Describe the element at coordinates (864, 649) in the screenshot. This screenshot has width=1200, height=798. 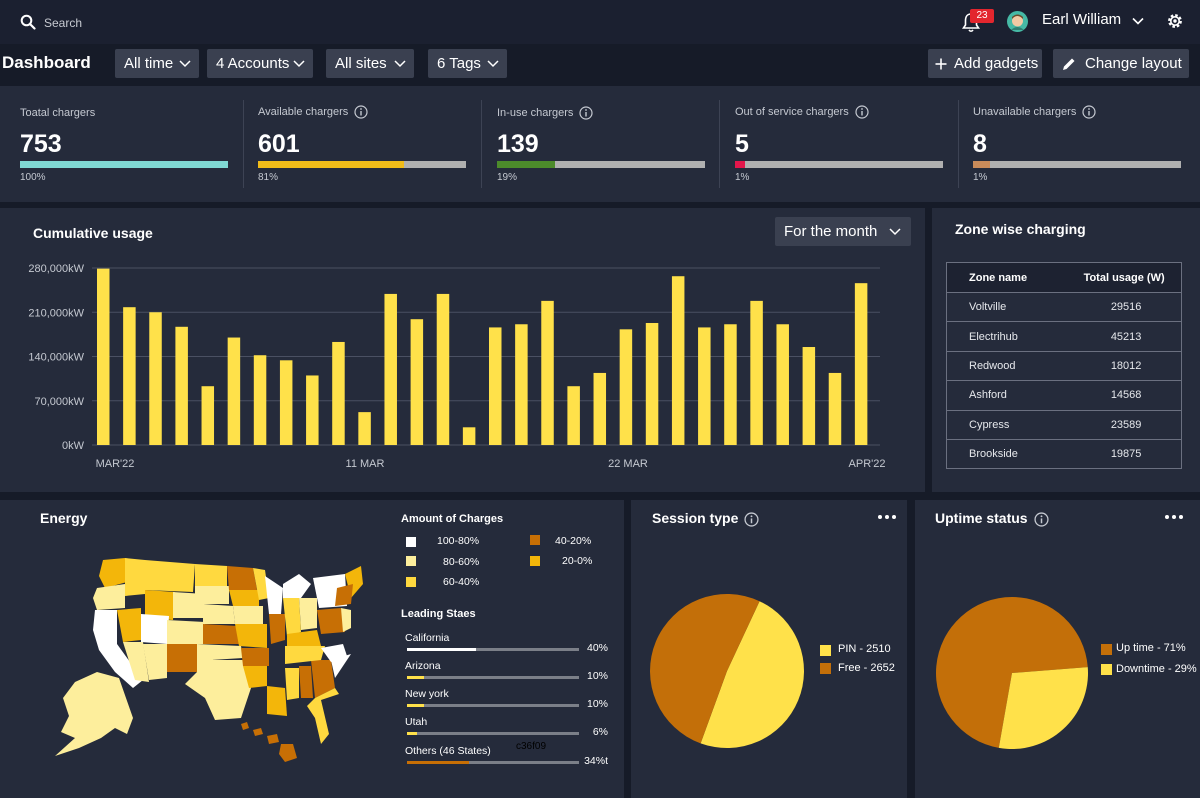
I see `legend-label: PIN - 2510` at that location.